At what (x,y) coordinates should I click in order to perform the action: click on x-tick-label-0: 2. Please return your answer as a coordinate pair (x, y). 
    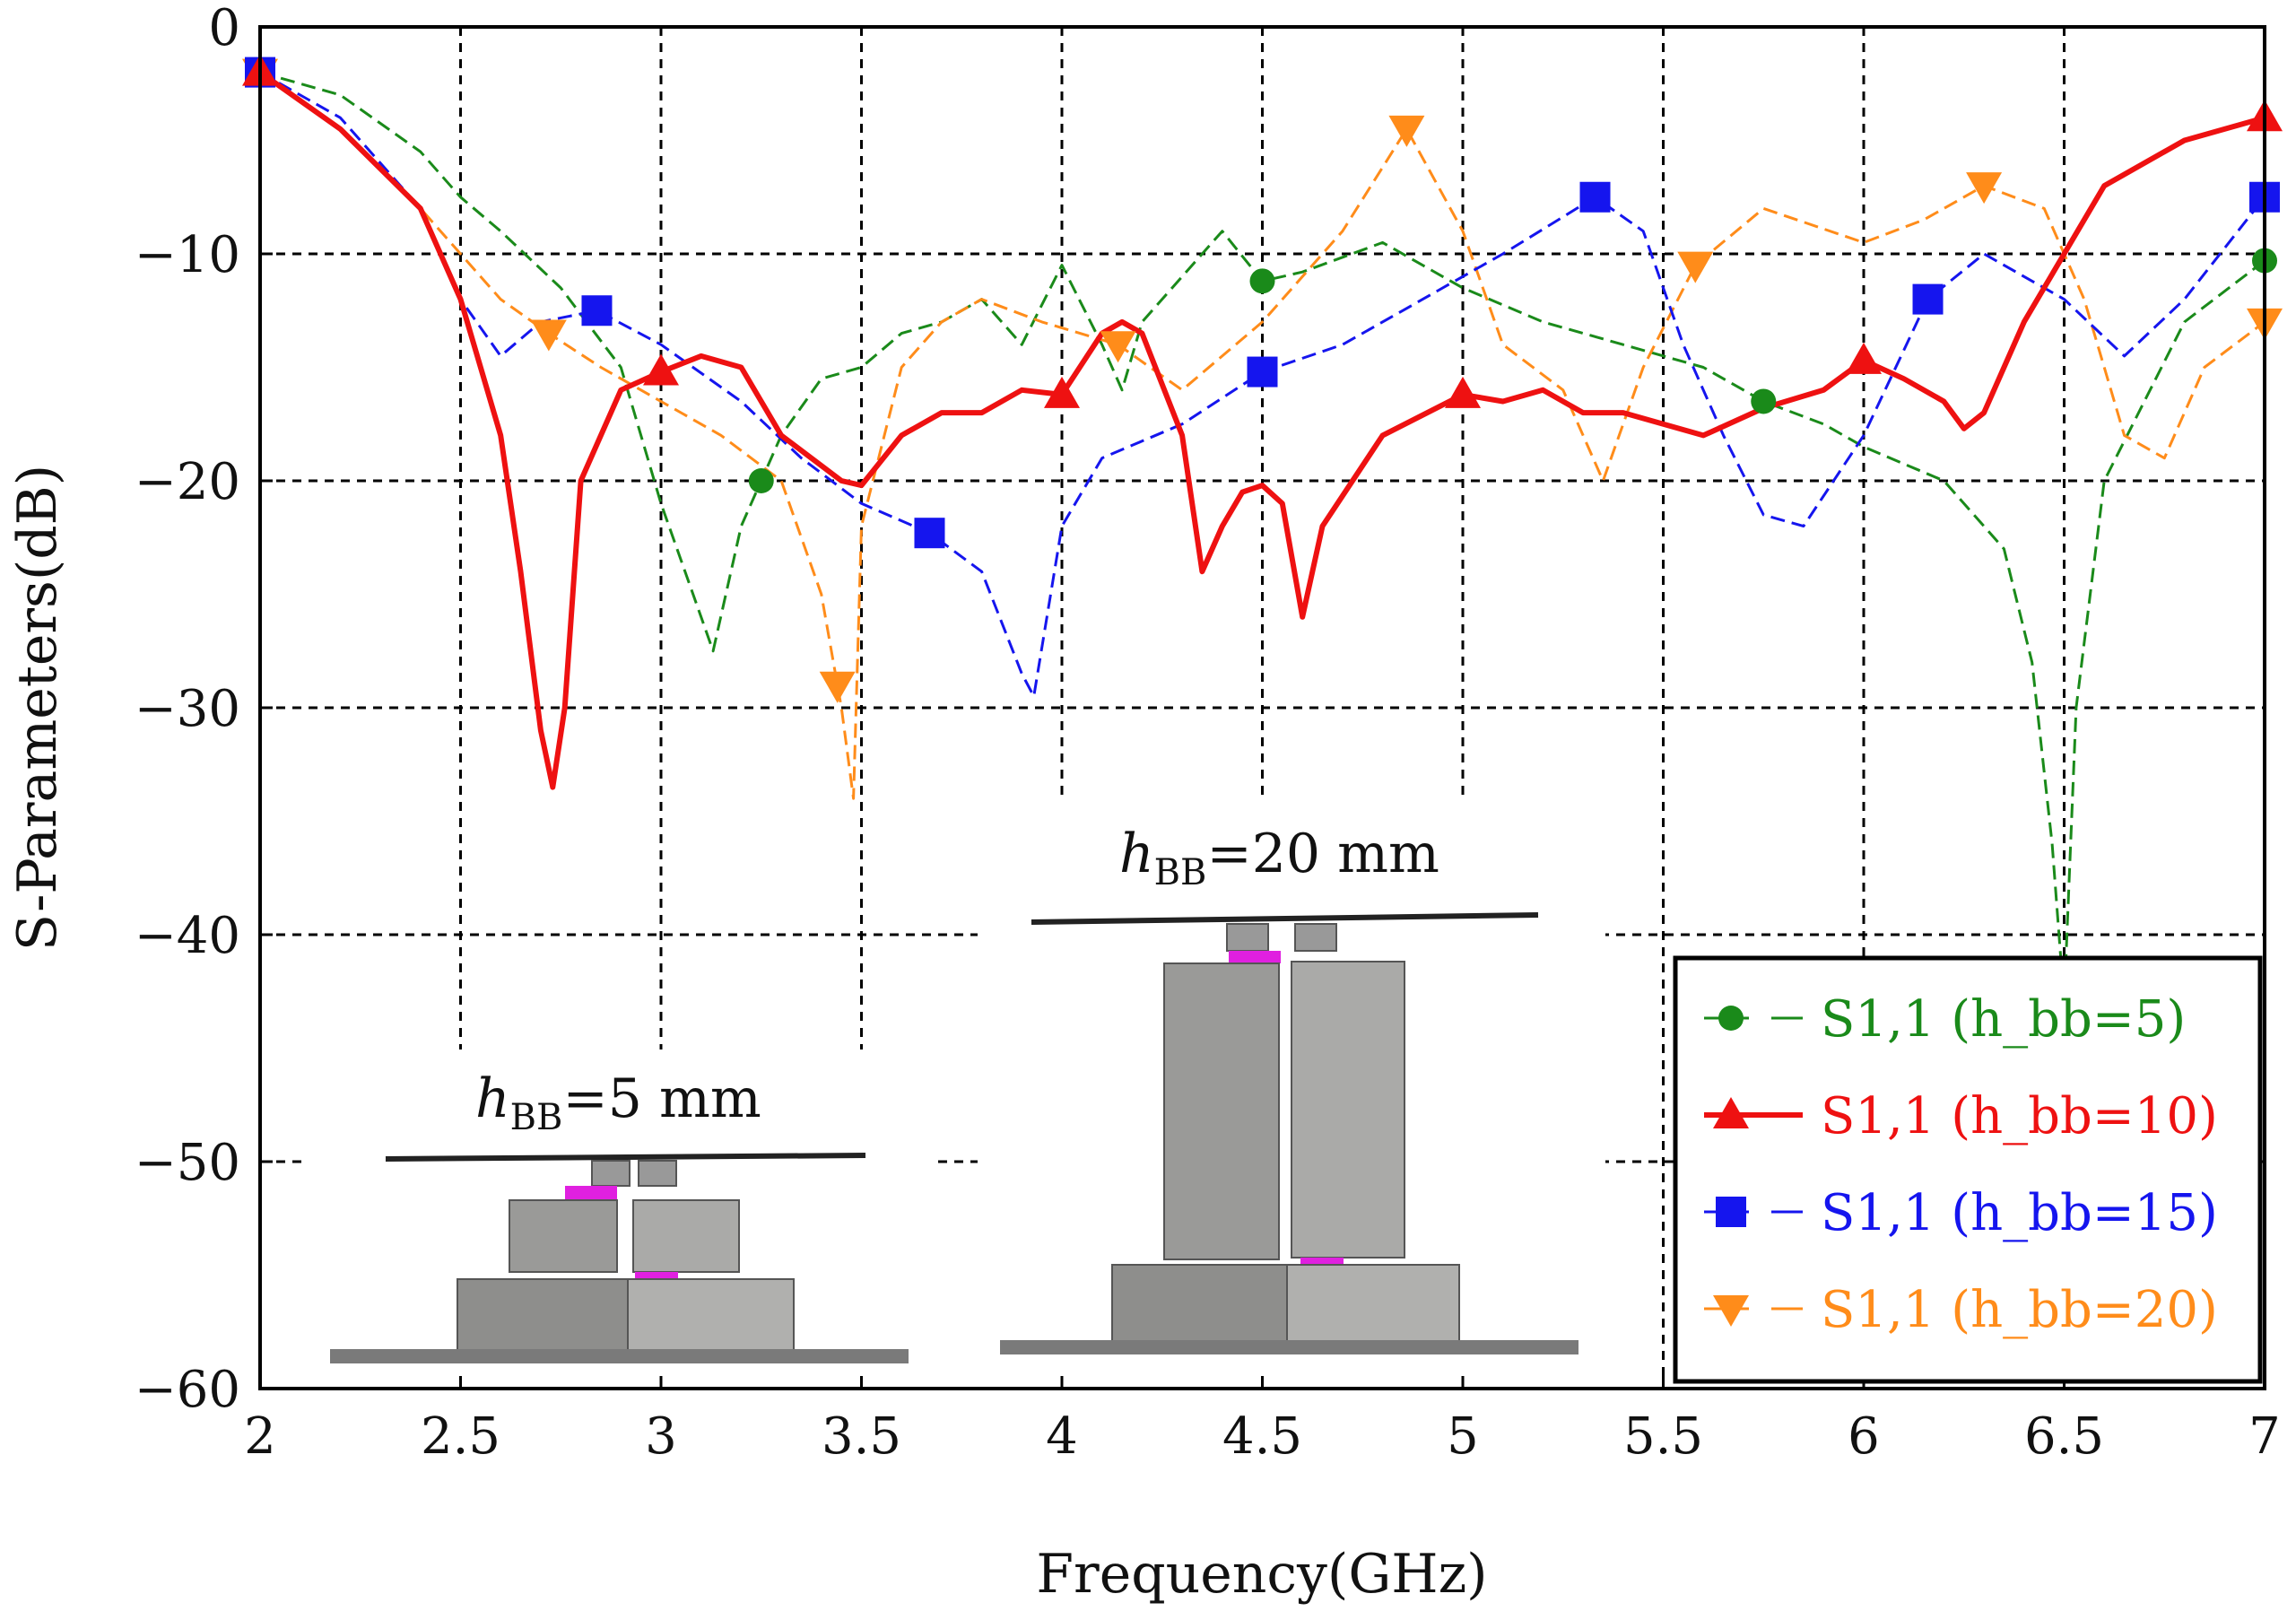
    Looking at the image, I should click on (260, 1436).